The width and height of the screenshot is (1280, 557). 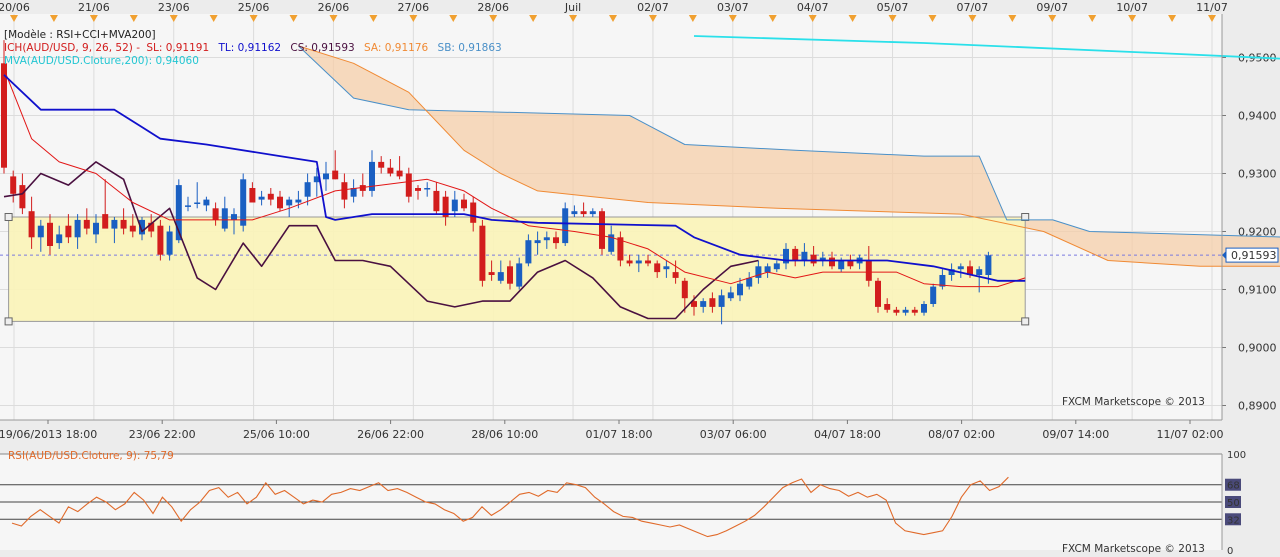 What do you see at coordinates (1257, 406) in the screenshot?
I see `y-tick-label: 0,8900` at bounding box center [1257, 406].